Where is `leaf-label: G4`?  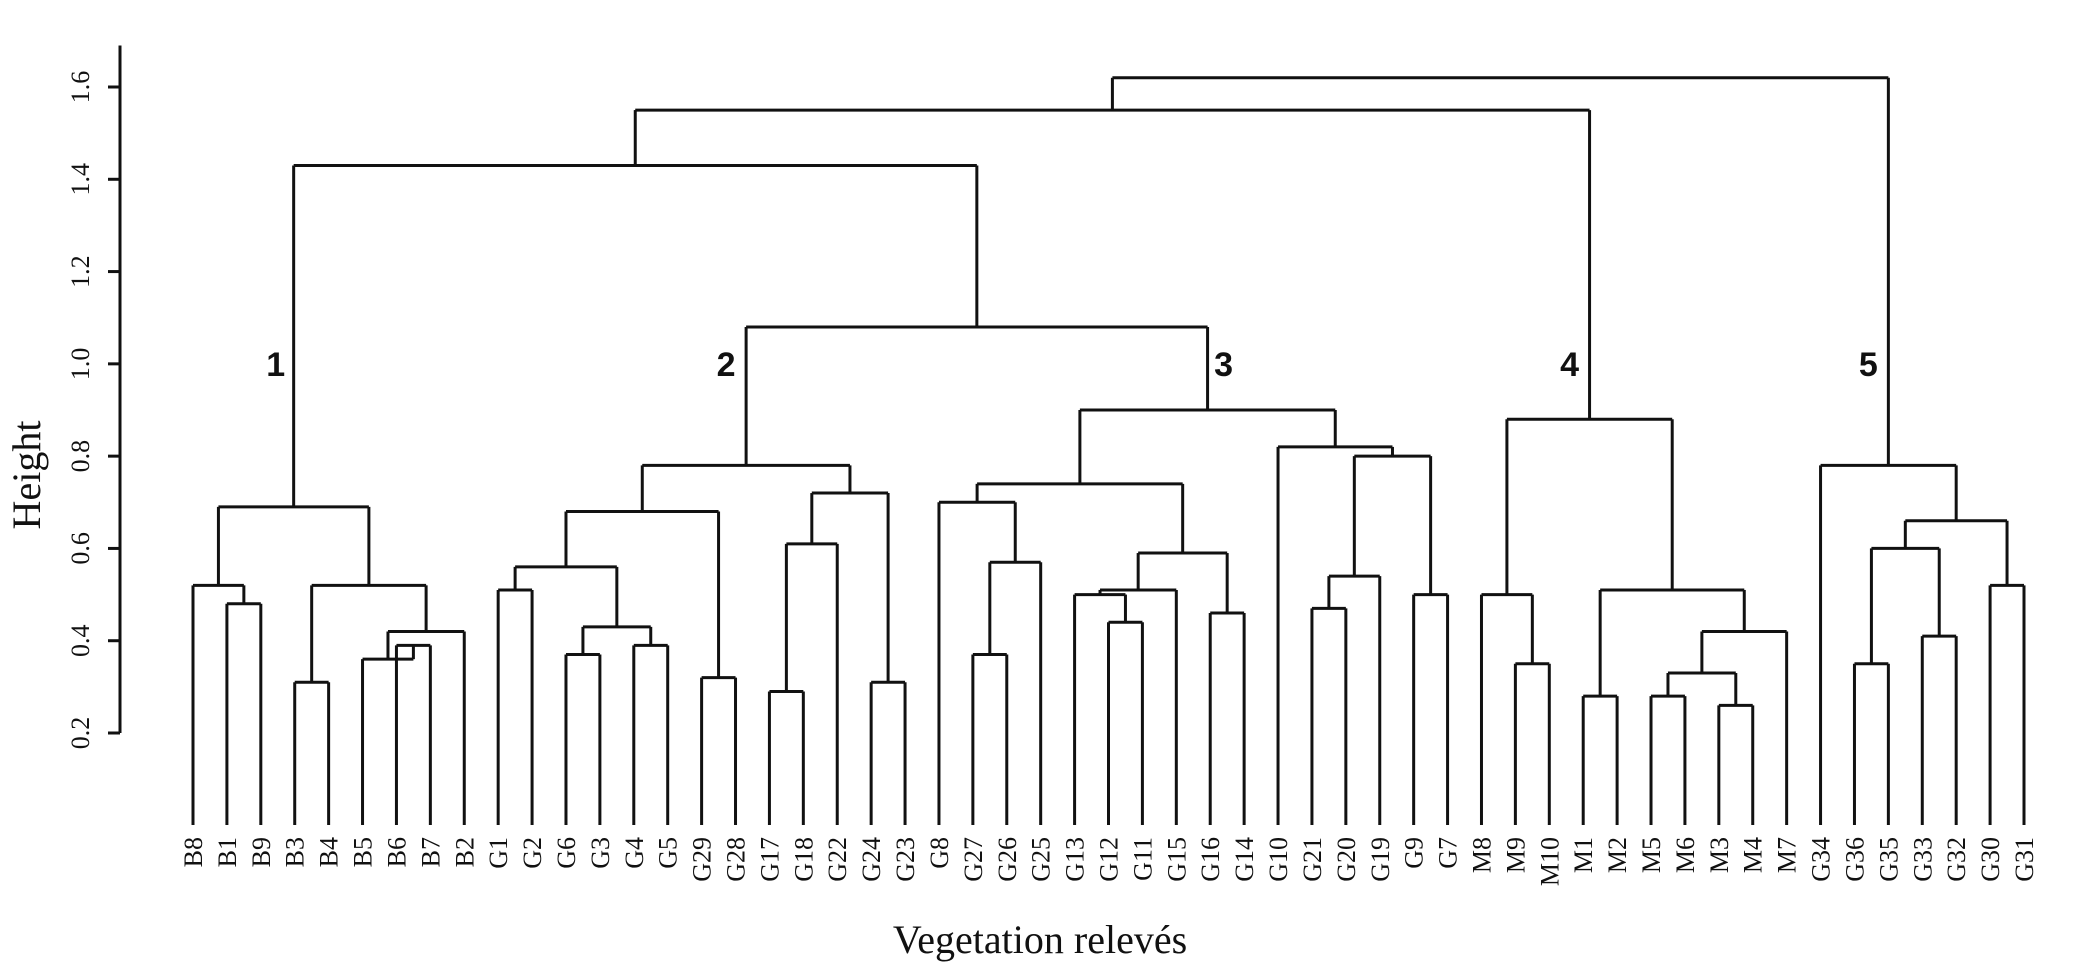
leaf-label: G4 is located at coordinates (634, 853).